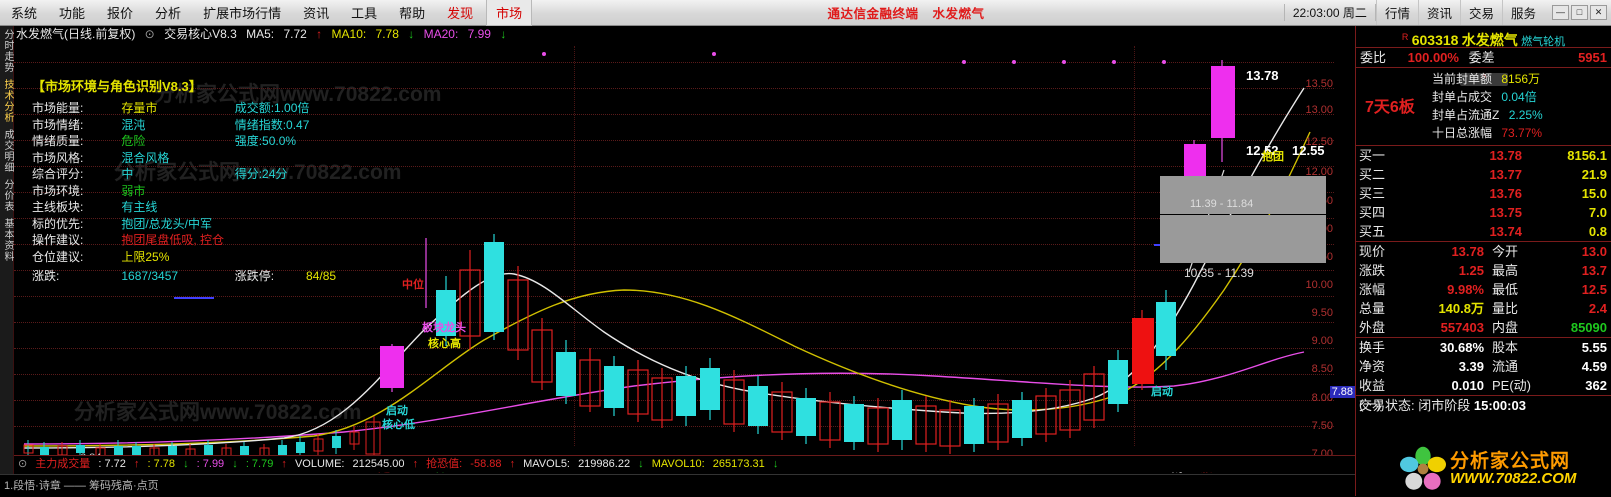 The height and width of the screenshot is (497, 1611). I want to click on vtab-fundamentals: 基本资料, so click(7, 240).